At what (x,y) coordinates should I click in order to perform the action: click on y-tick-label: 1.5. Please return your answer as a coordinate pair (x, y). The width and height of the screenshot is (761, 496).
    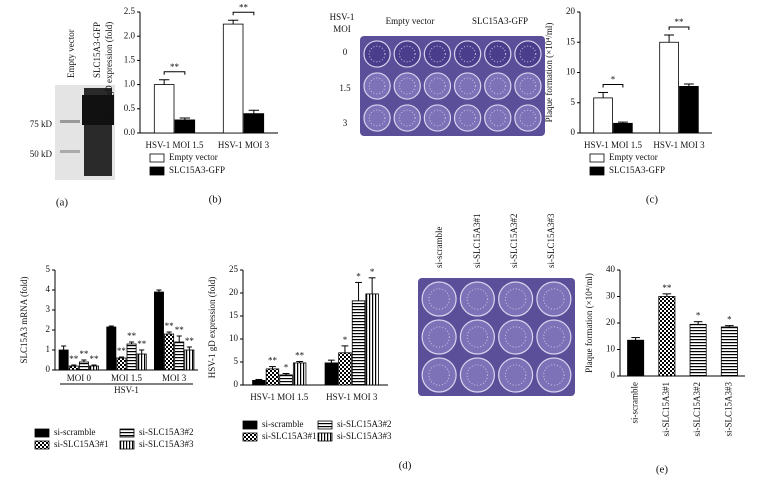
    Looking at the image, I should click on (130, 59).